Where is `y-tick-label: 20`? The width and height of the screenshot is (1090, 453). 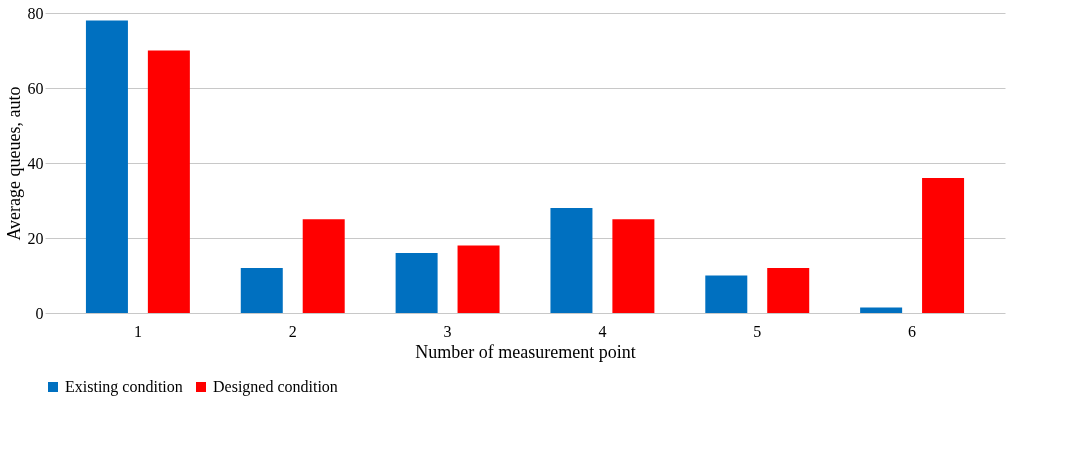
y-tick-label: 20 is located at coordinates (35, 238).